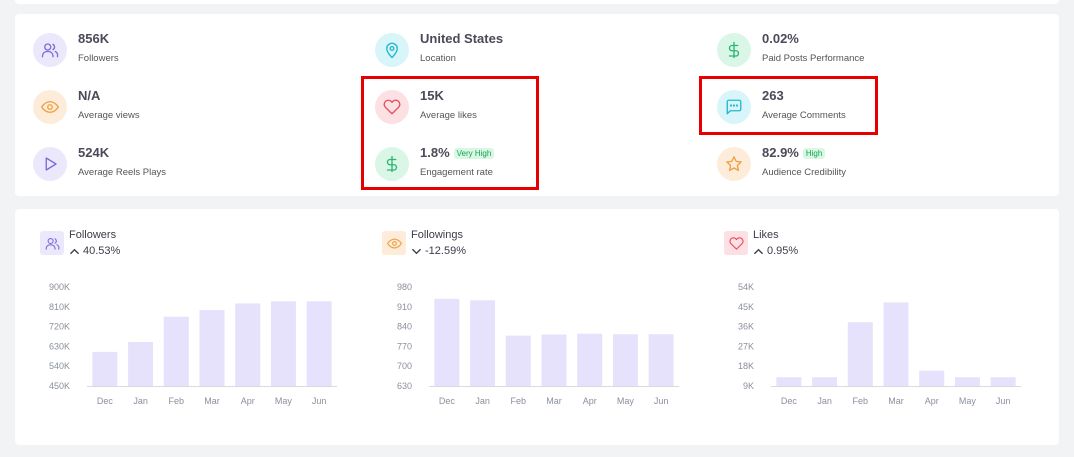 This screenshot has height=457, width=1074. What do you see at coordinates (734, 164) in the screenshot?
I see `star-icon` at bounding box center [734, 164].